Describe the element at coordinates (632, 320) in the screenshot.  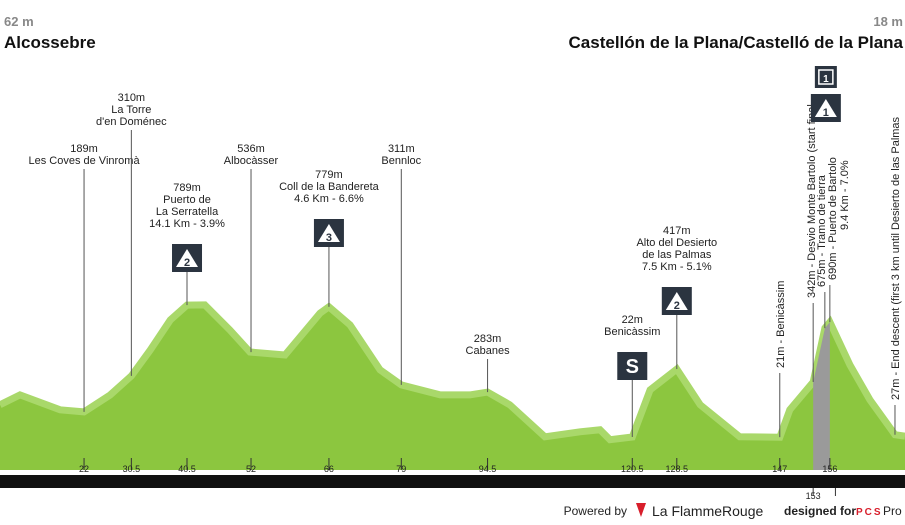
I see `waypoint-label: 22m` at that location.